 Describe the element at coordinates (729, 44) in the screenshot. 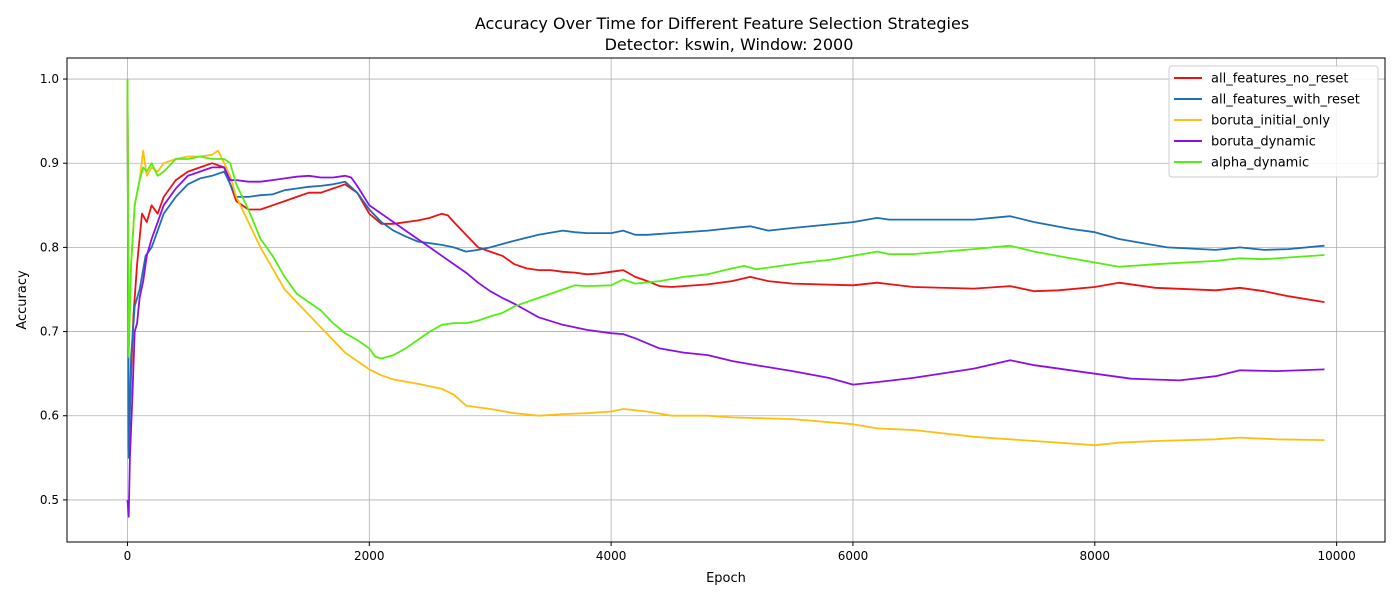

I see `chart-subtitle: Detector: kswin, Window: 2000` at that location.